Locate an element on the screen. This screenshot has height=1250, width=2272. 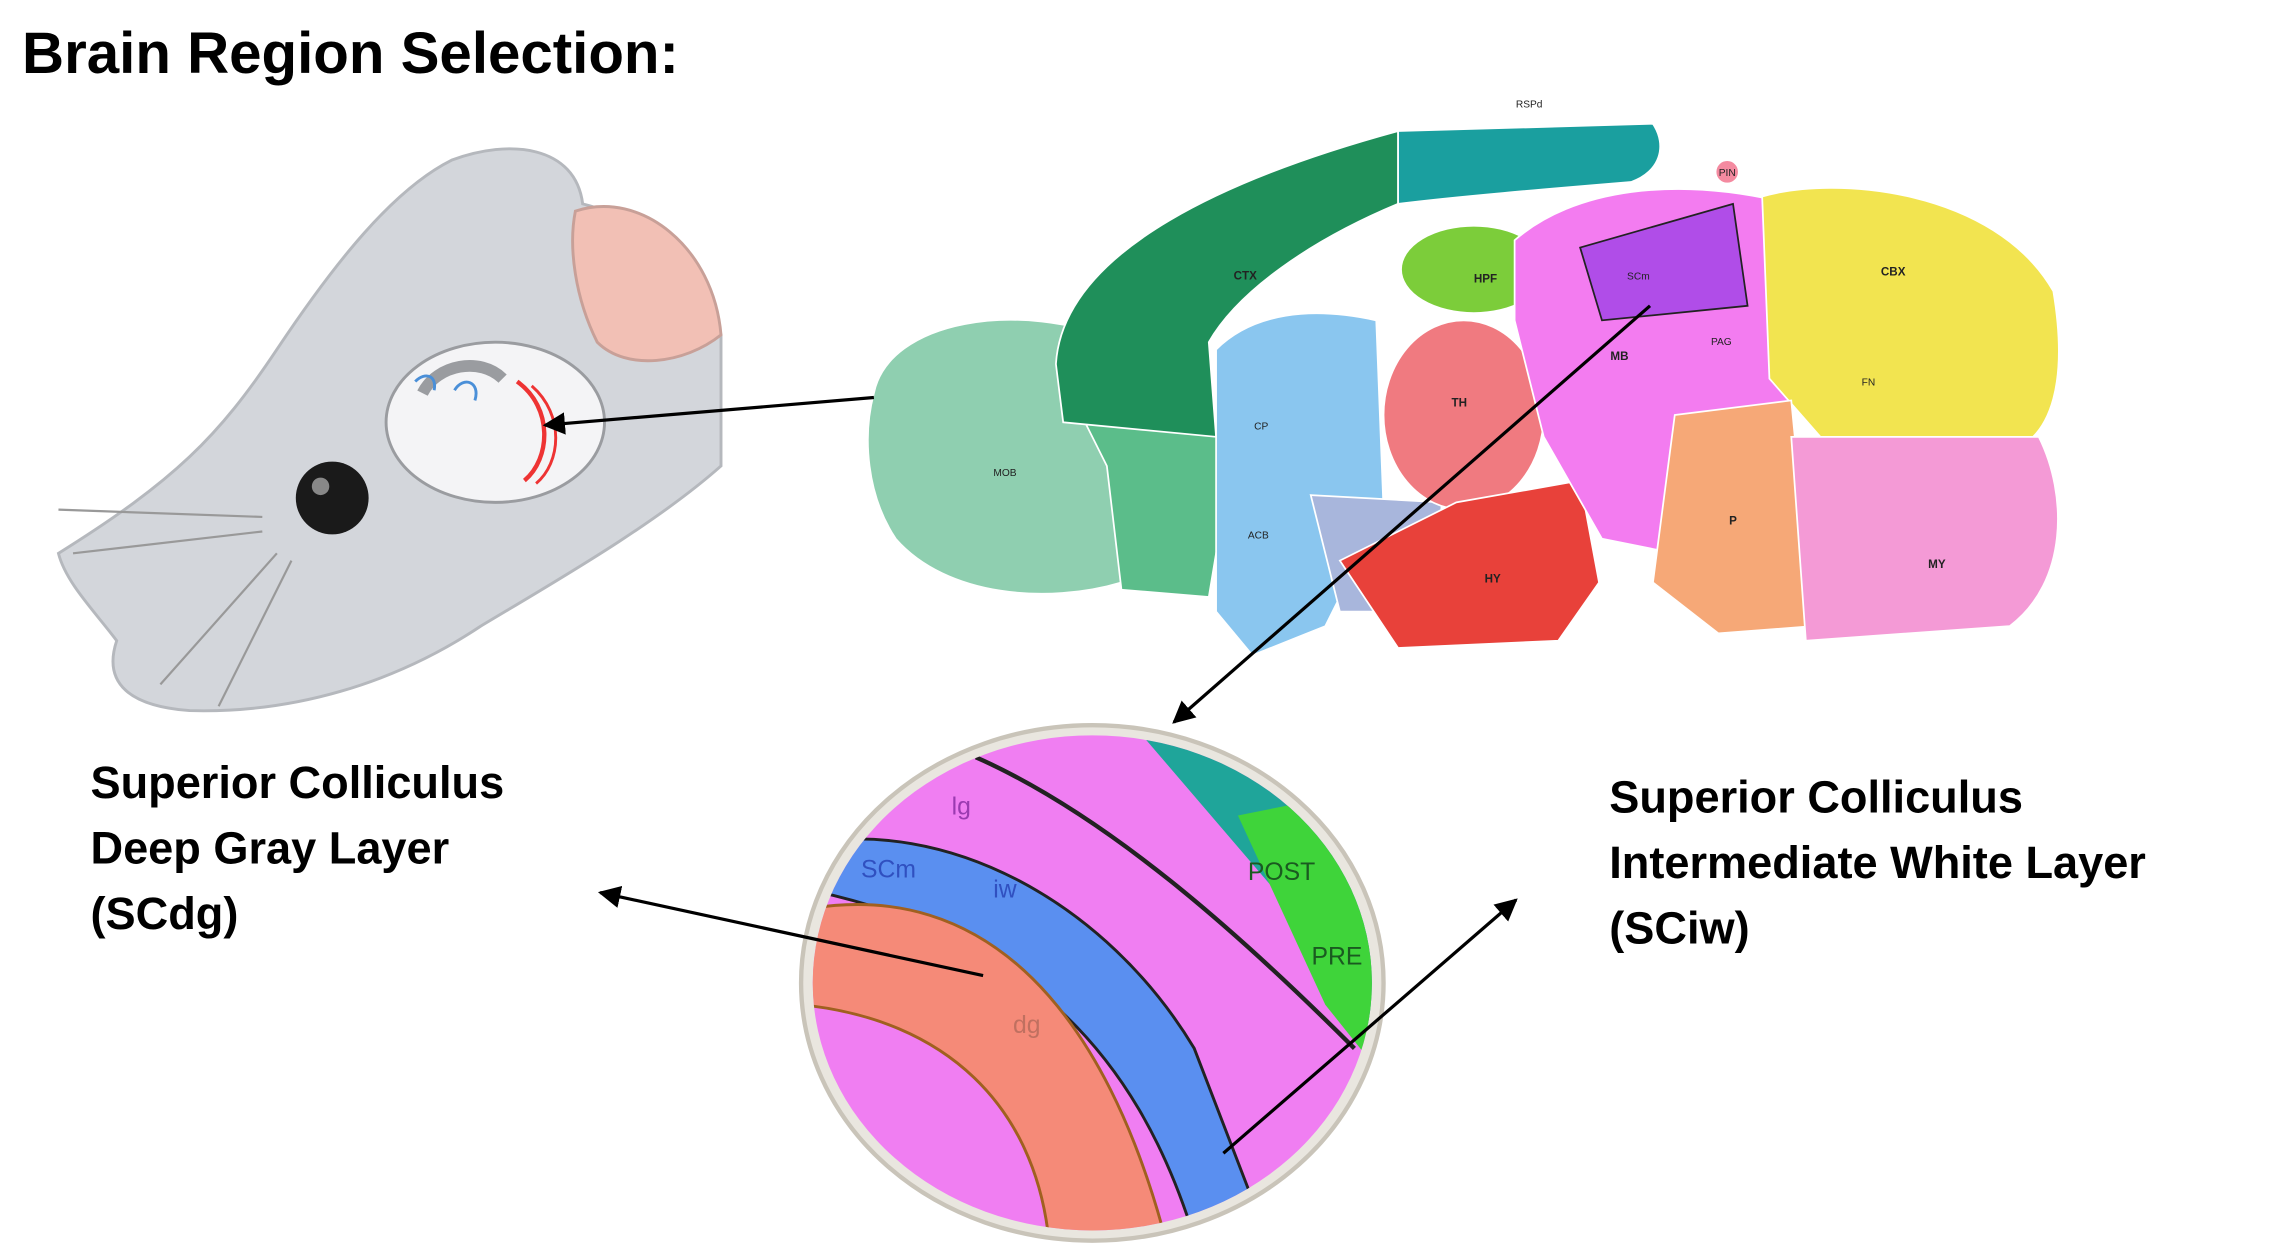
atlas-region-label: MB is located at coordinates (1619, 356).